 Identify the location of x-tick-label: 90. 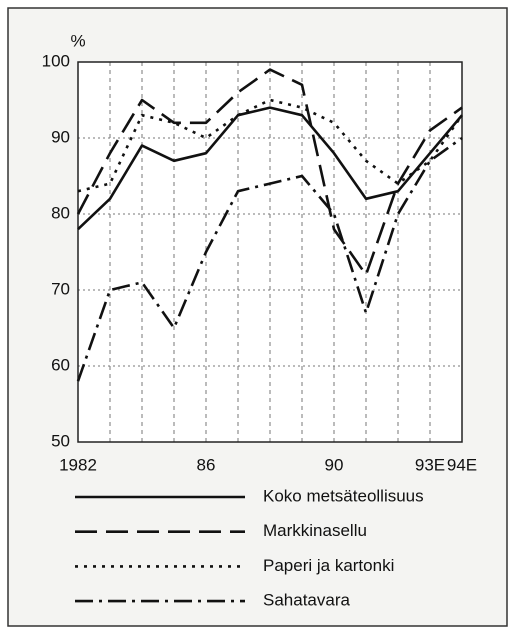
(334, 464).